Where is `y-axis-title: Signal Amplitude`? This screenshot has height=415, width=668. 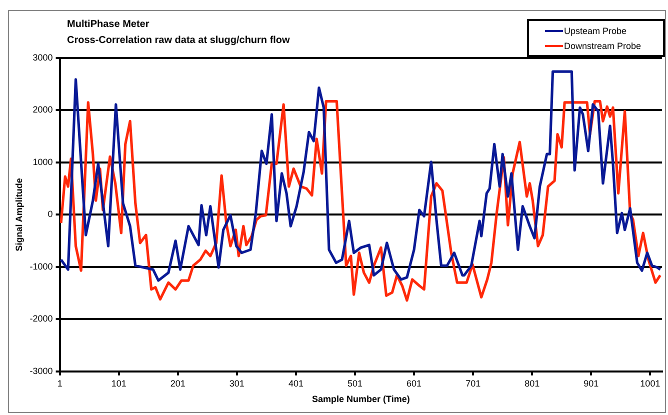 y-axis-title: Signal Amplitude is located at coordinates (19, 215).